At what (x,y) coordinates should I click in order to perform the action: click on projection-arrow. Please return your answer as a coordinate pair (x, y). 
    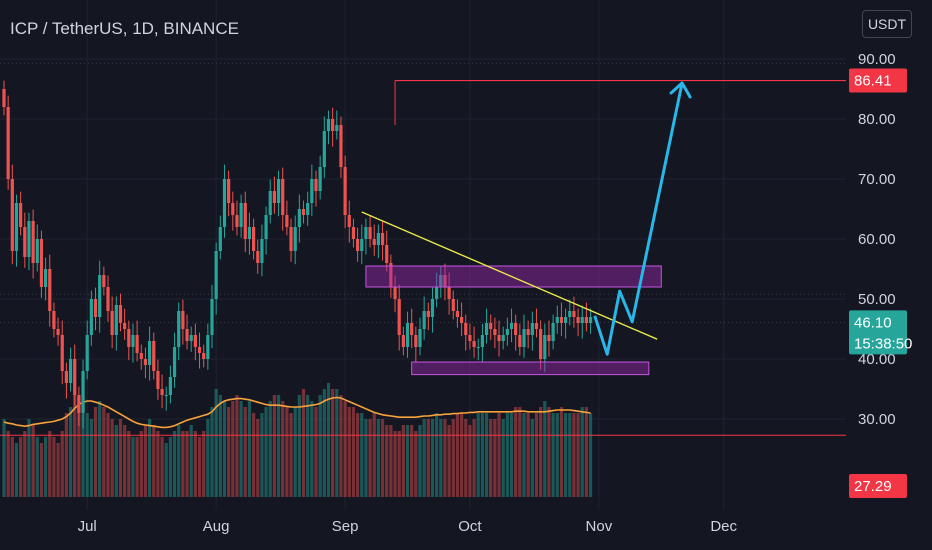
    Looking at the image, I should click on (638, 219).